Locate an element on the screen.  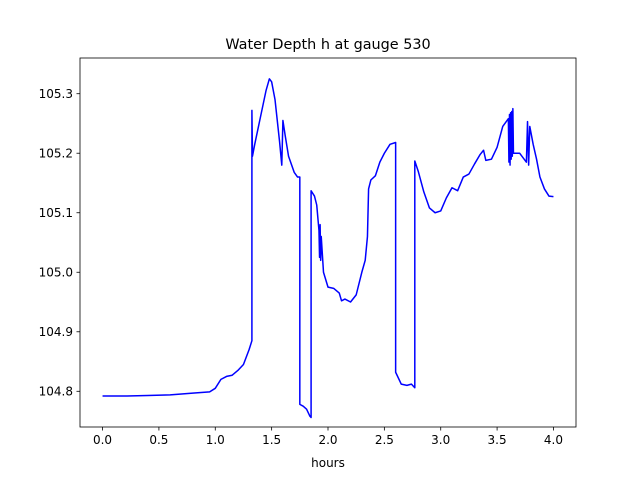
y-tick-label: 105.3 is located at coordinates (56, 94).